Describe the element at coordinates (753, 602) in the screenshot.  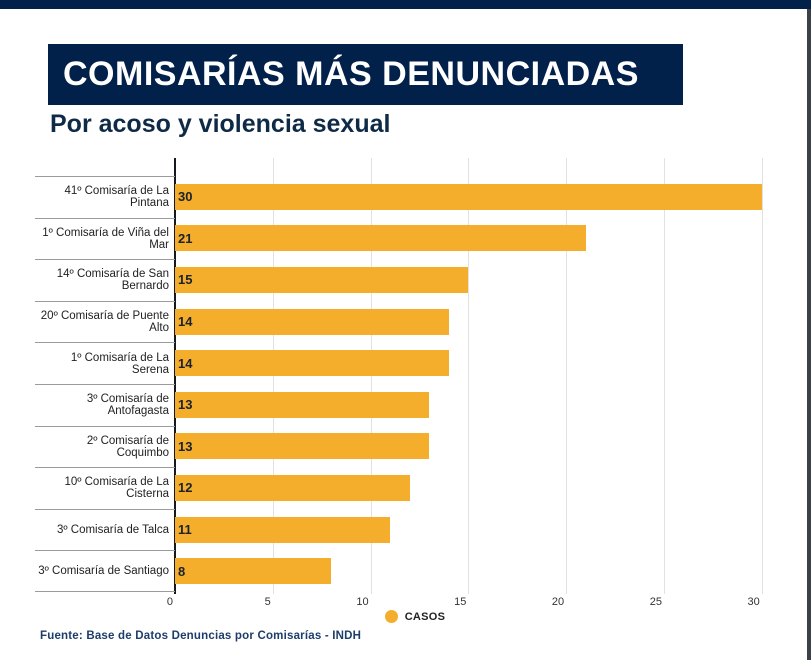
I see `x-tick-30: 30` at that location.